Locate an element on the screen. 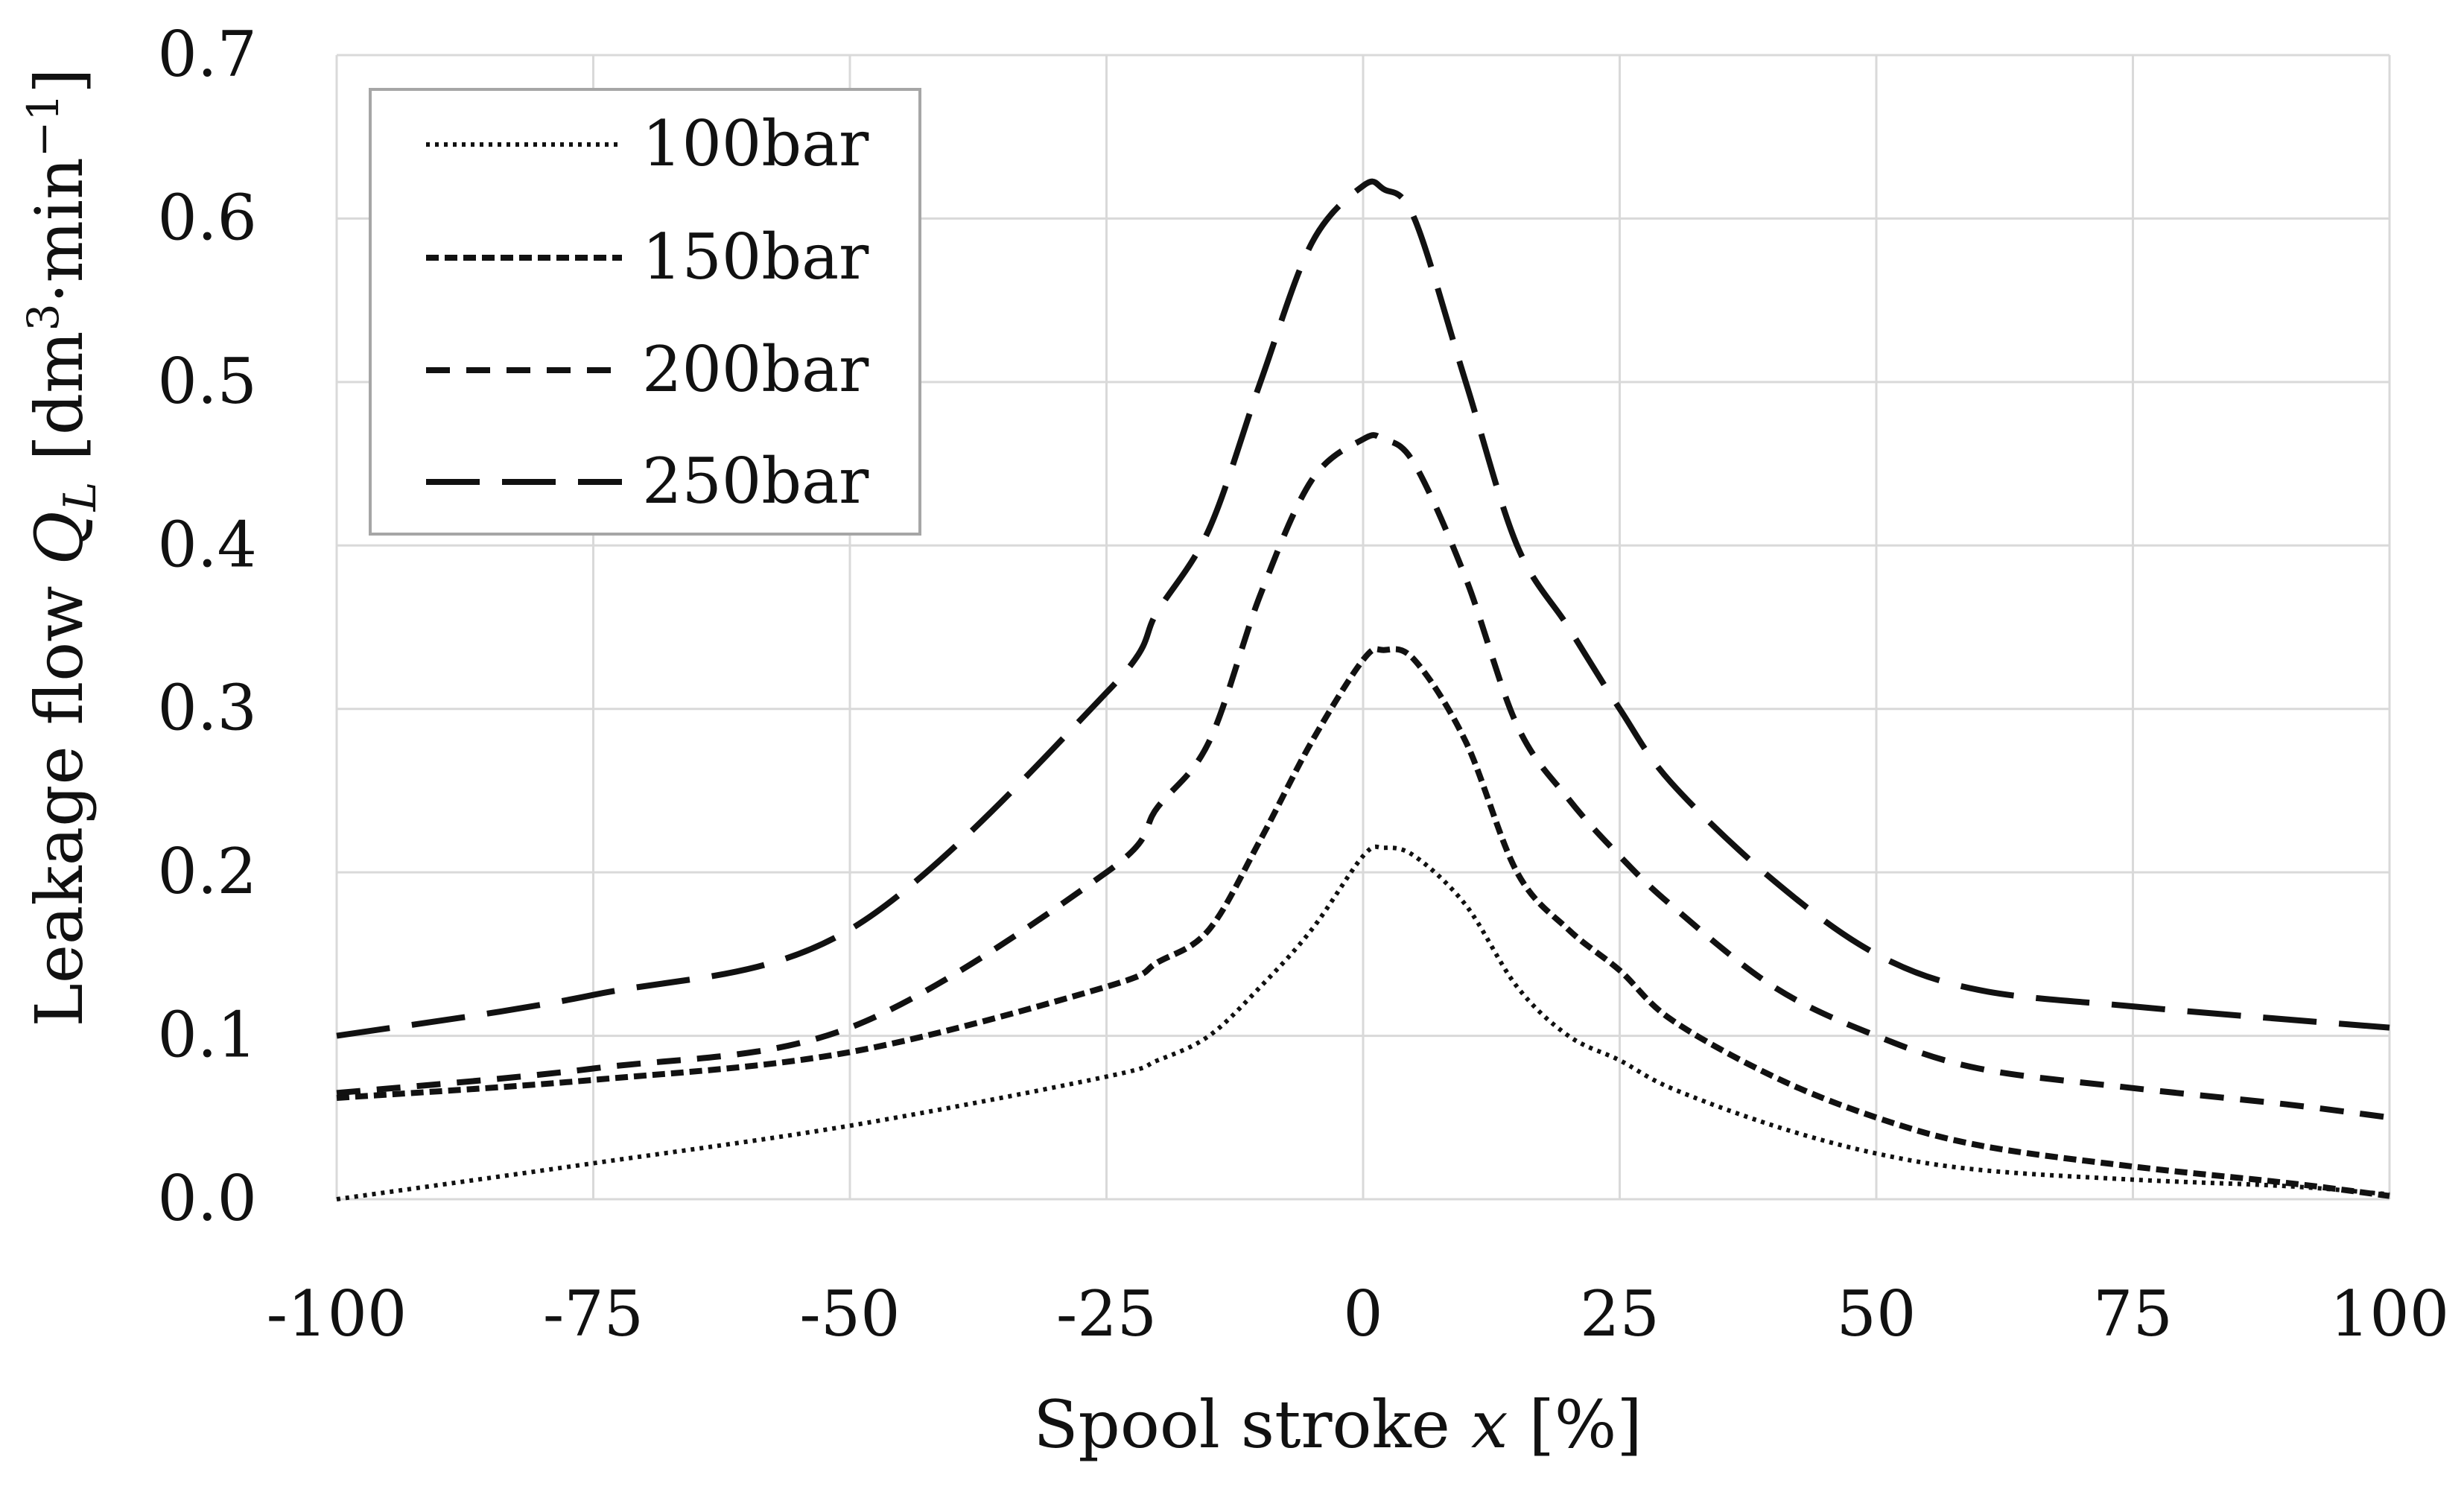 The image size is (2464, 1486). y-tick-label: 0.2 is located at coordinates (207, 872).